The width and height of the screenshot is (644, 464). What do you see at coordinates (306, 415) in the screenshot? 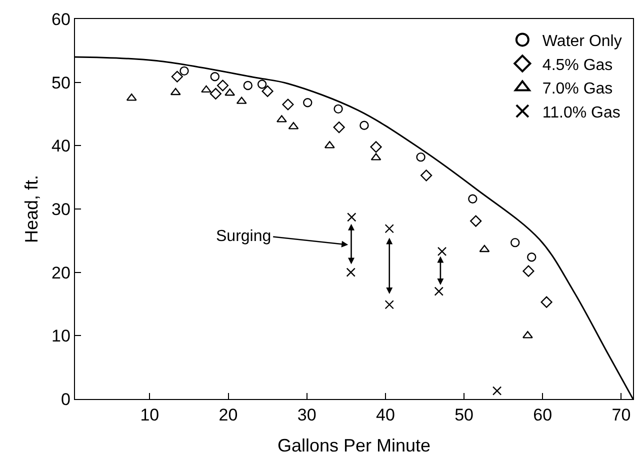
I see `x-tick-label: 30` at bounding box center [306, 415].